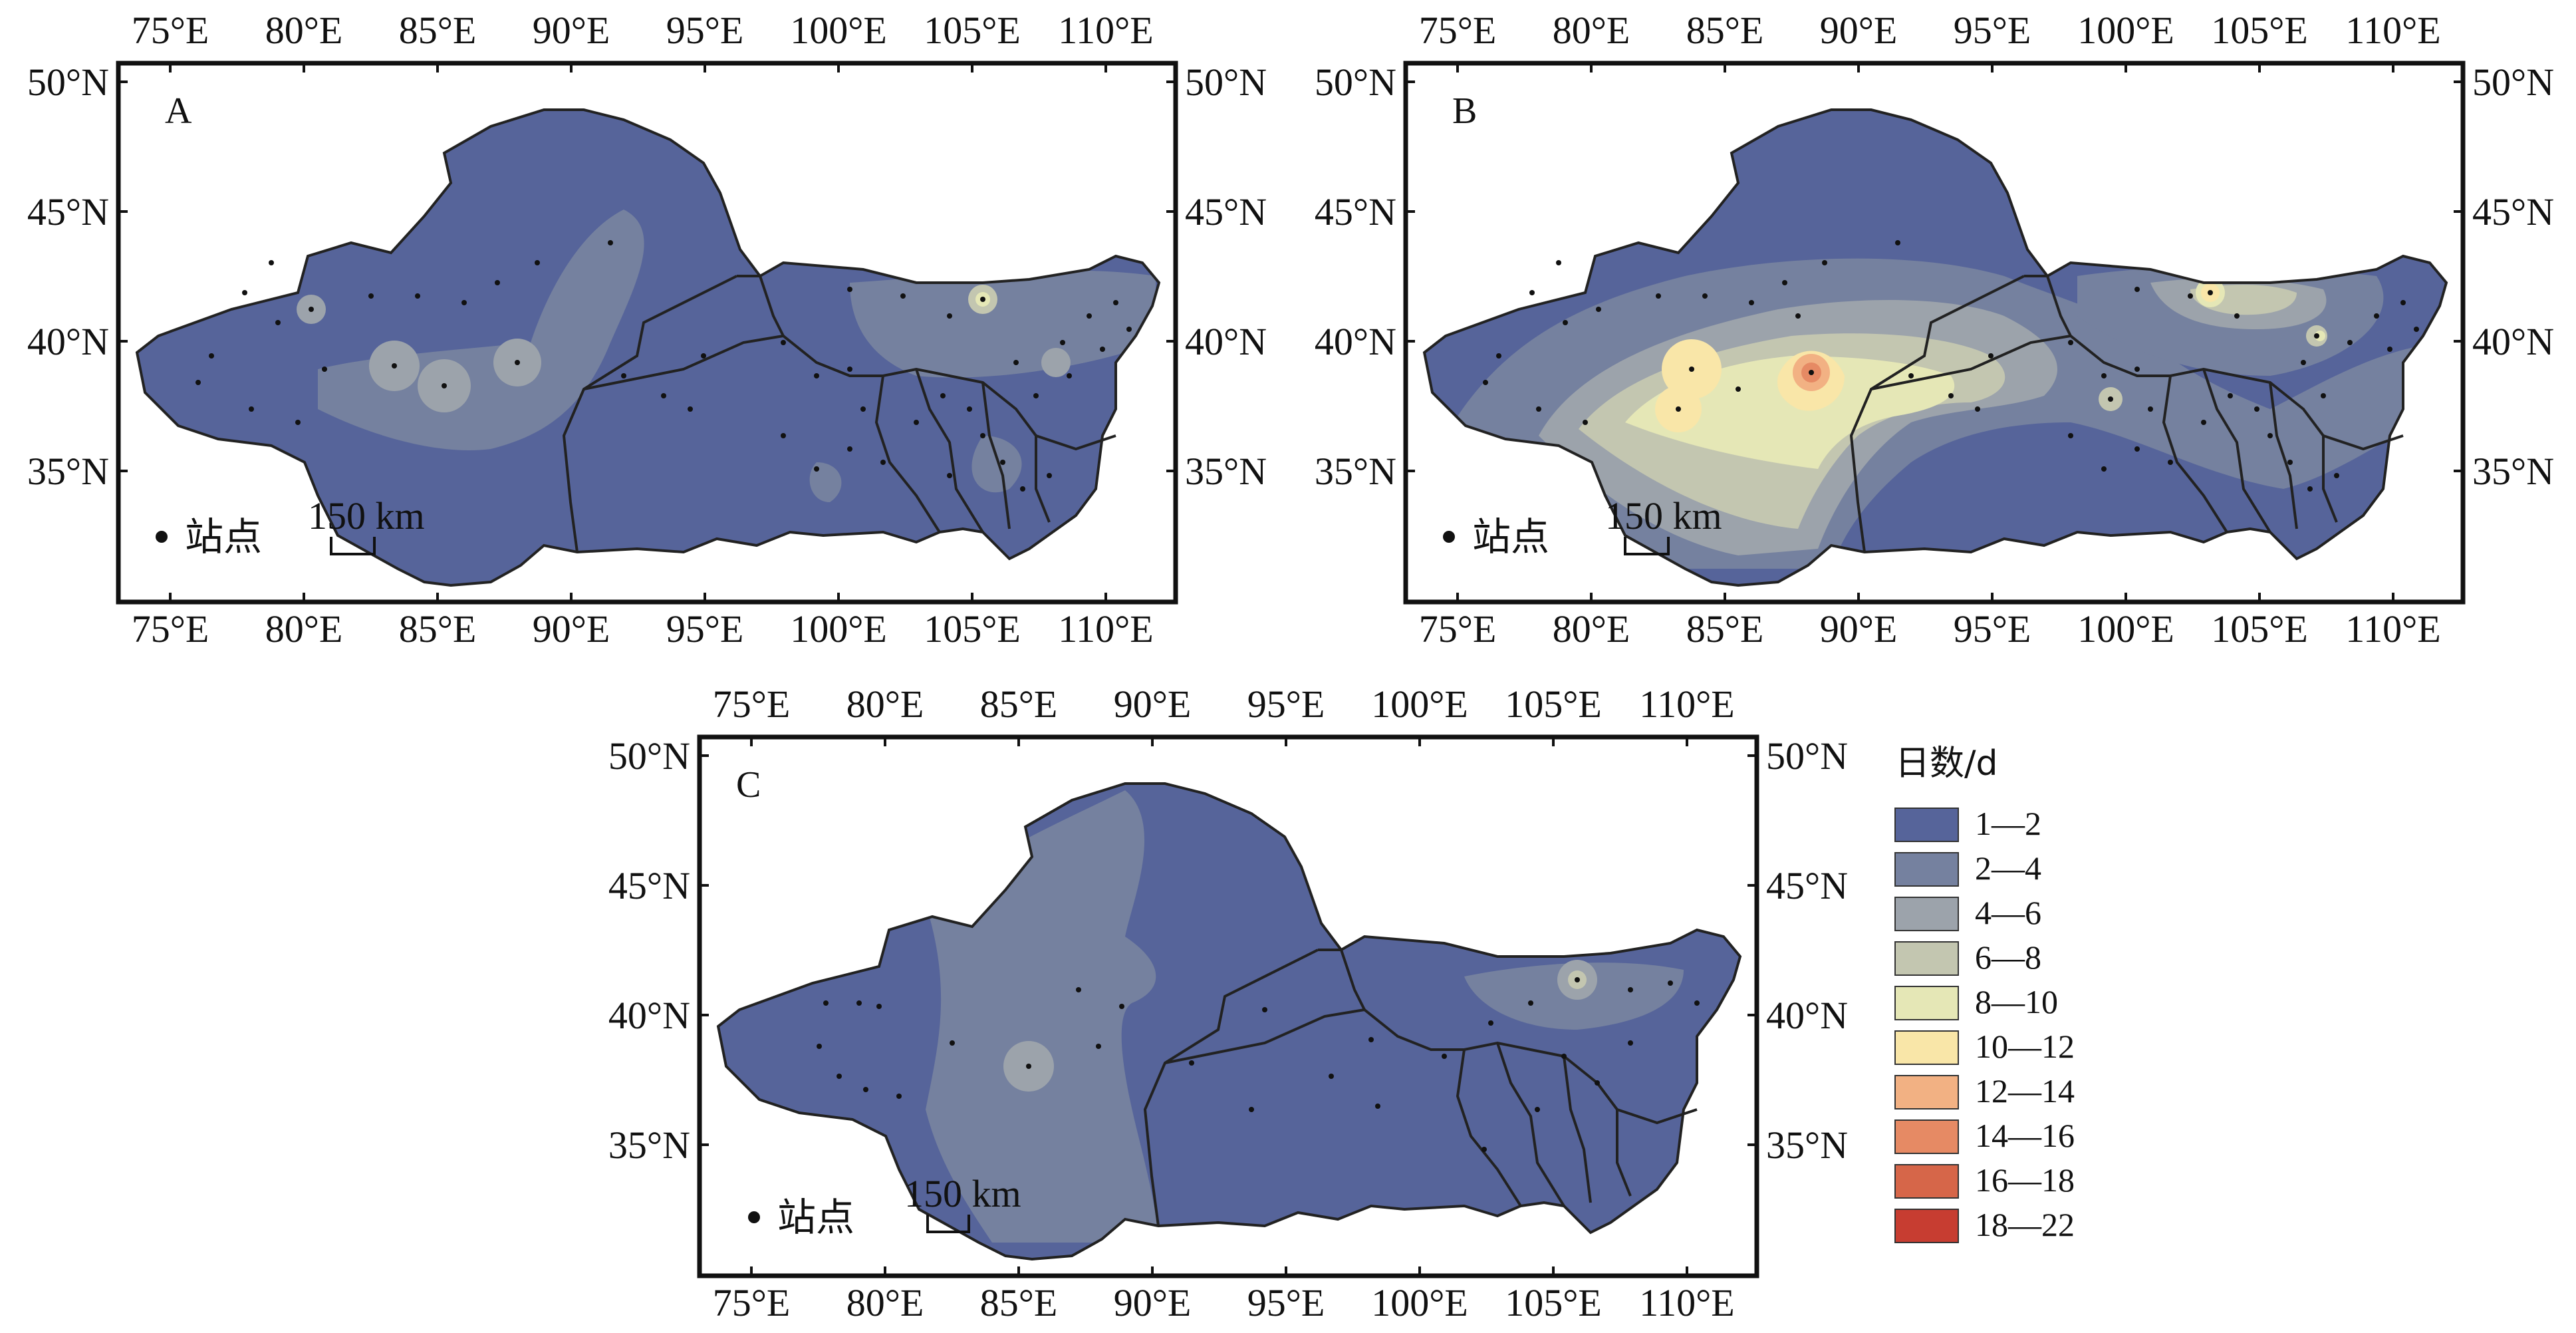  What do you see at coordinates (2025, 1046) in the screenshot?
I see `legend-item-label: 10—12` at bounding box center [2025, 1046].